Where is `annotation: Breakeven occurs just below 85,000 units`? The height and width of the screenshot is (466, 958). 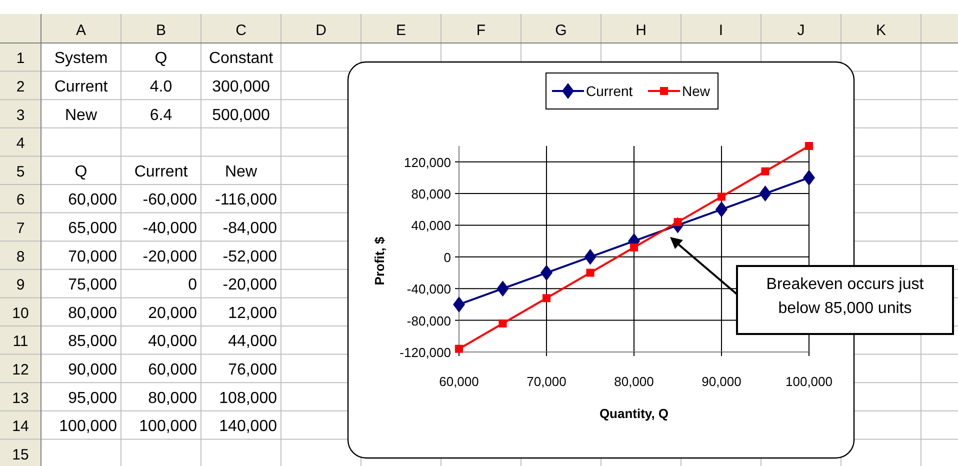
annotation: Breakeven occurs just below 85,000 units is located at coordinates (845, 296).